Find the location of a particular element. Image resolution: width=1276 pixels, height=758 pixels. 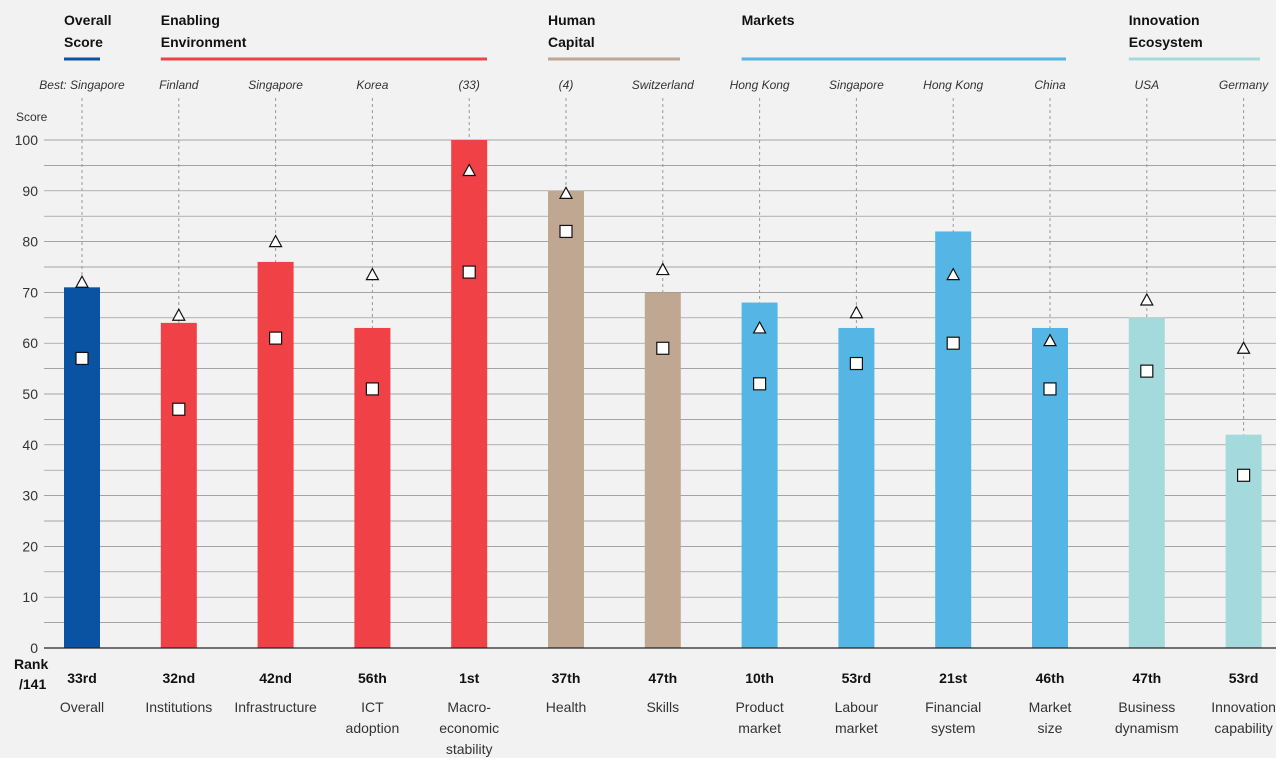

group-title-line2: Capital is located at coordinates (571, 42).